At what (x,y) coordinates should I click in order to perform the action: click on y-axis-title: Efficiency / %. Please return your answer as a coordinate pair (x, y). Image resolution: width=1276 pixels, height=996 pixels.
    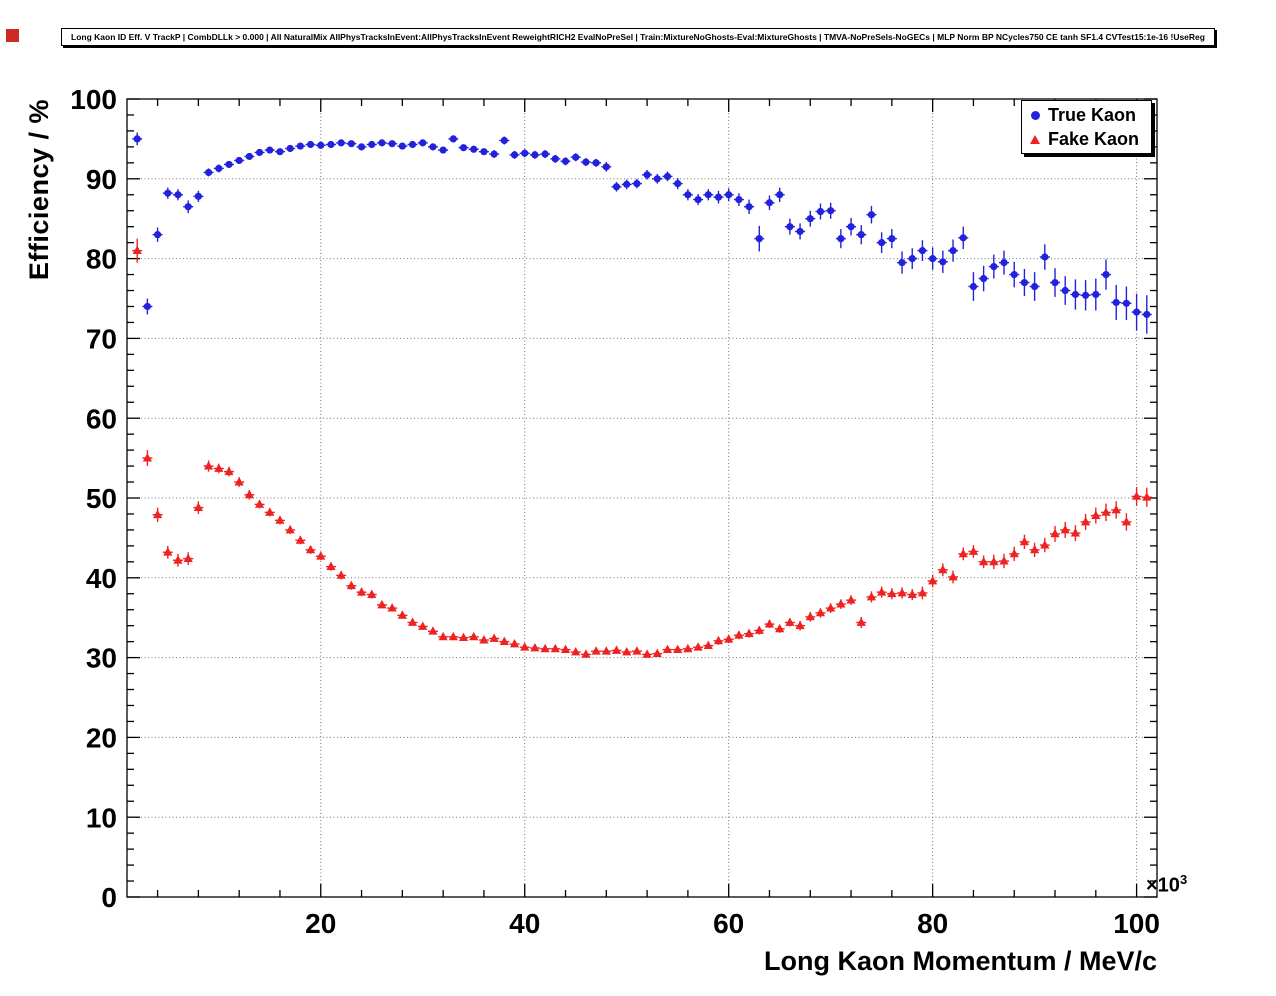
    Looking at the image, I should click on (39, 190).